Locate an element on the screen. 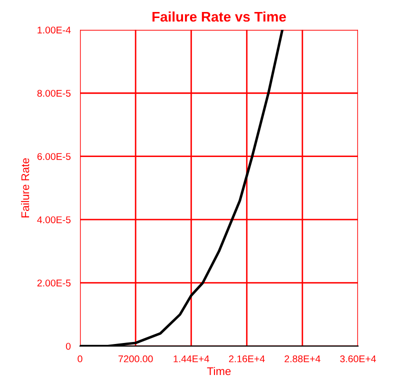  y-tick-label: 4.00E-5 is located at coordinates (54, 220).